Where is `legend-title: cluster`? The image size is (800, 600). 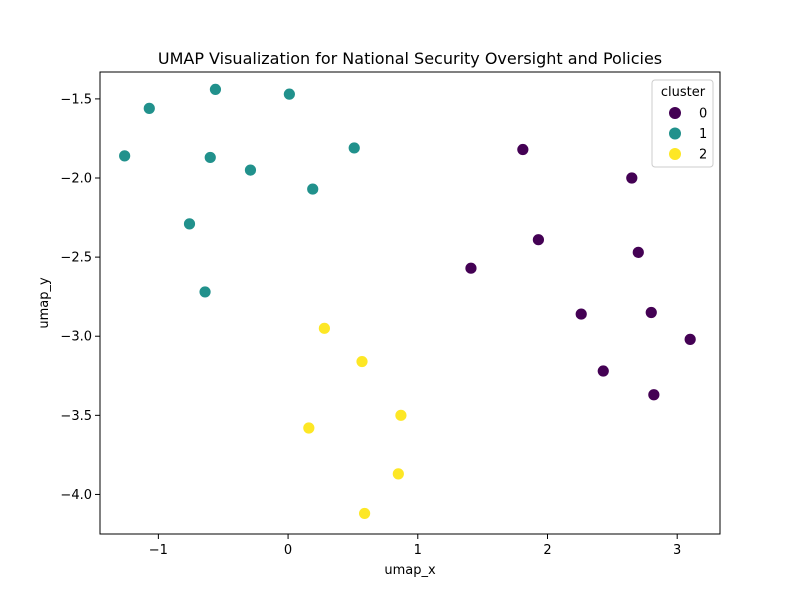 legend-title: cluster is located at coordinates (683, 92).